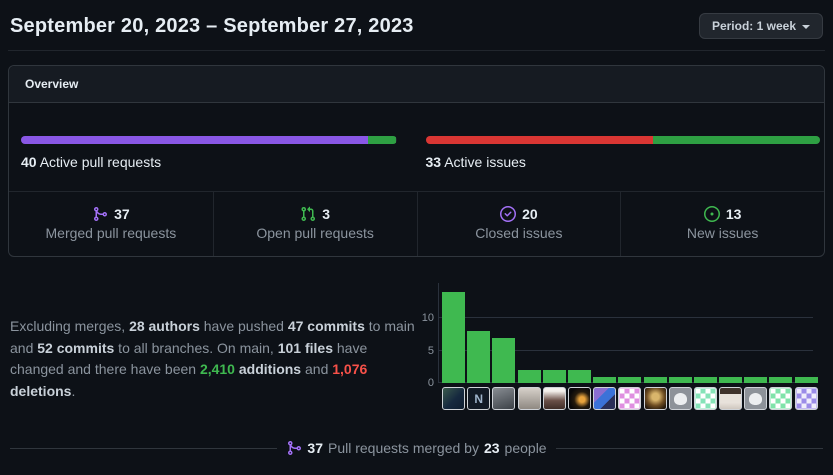  What do you see at coordinates (41, 390) in the screenshot?
I see `summary-segment: deletions` at bounding box center [41, 390].